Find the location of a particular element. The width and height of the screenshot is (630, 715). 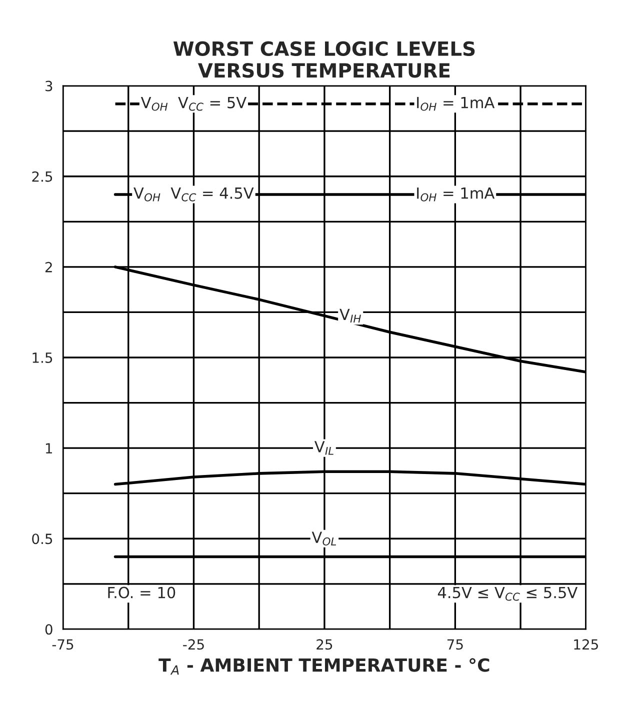

y-tick-label: 2 is located at coordinates (48, 267).